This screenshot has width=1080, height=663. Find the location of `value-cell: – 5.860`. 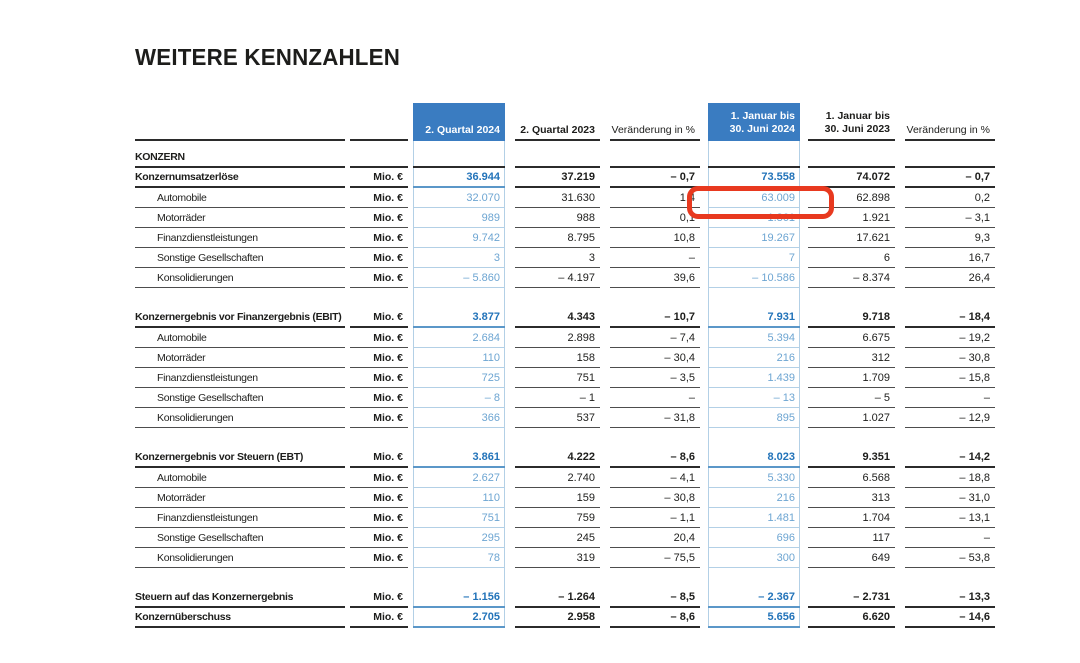

value-cell: – 5.860 is located at coordinates (459, 278).